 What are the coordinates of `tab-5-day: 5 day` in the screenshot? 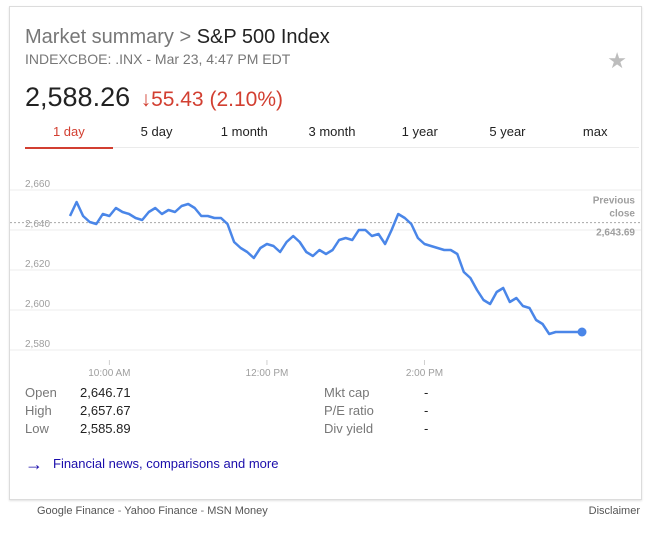 It's located at (156, 131).